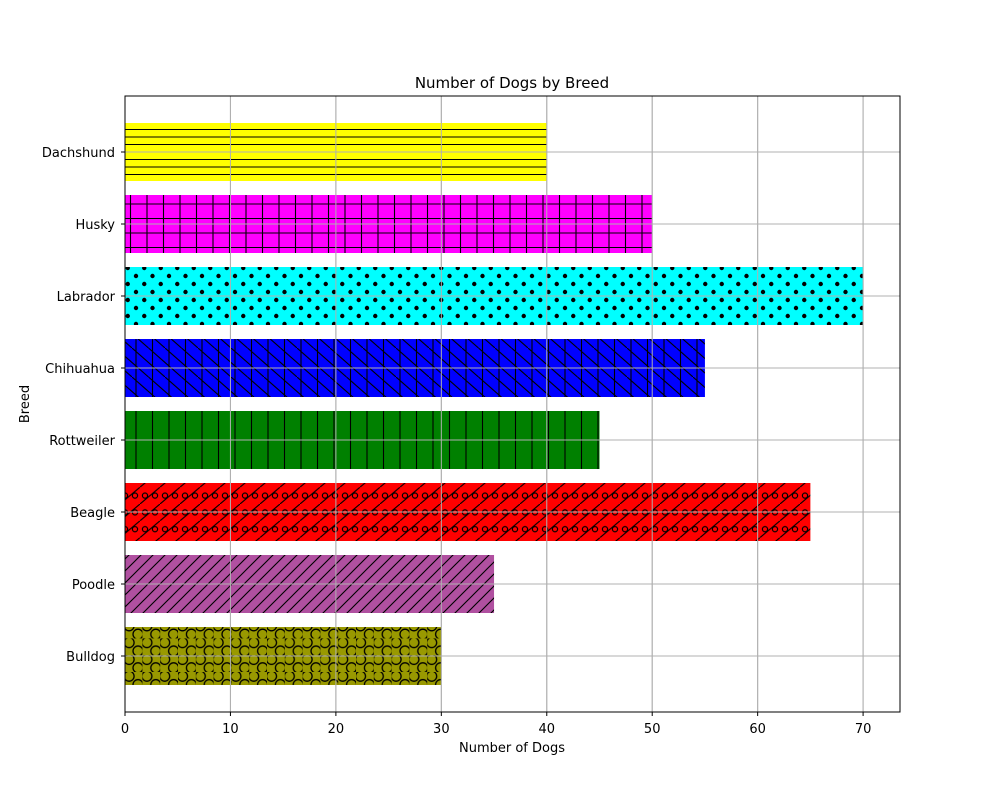  Describe the element at coordinates (80, 369) in the screenshot. I see `y-tick-label: Chihuahua` at that location.